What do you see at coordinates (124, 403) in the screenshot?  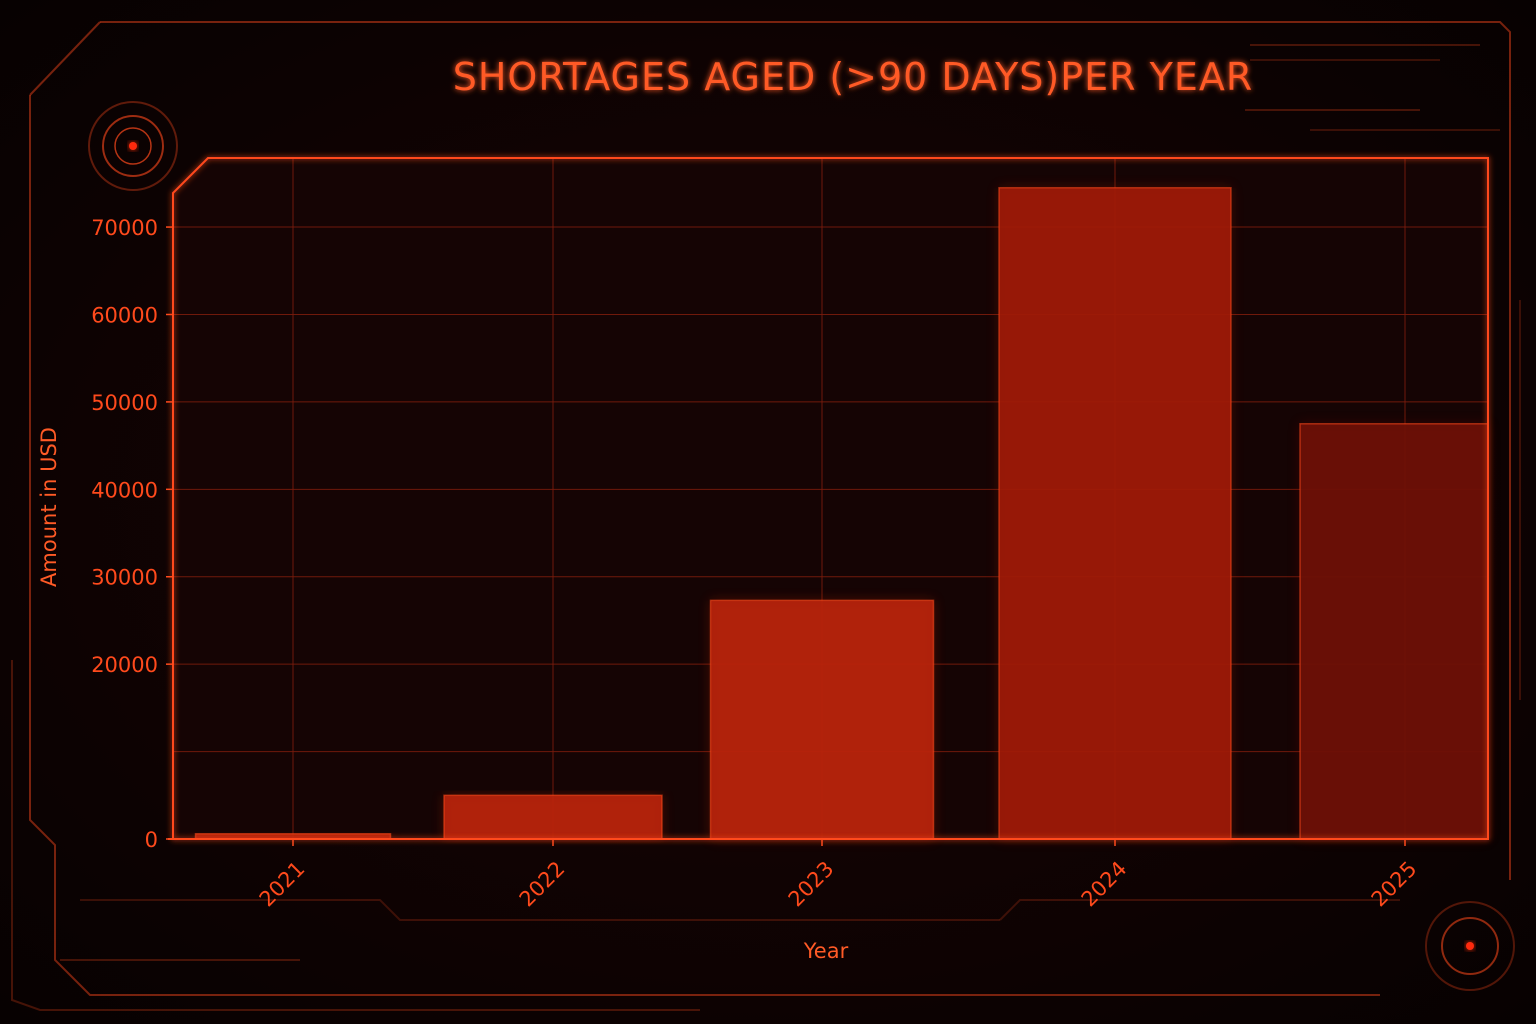 I see `y-tick-label: 50000` at bounding box center [124, 403].